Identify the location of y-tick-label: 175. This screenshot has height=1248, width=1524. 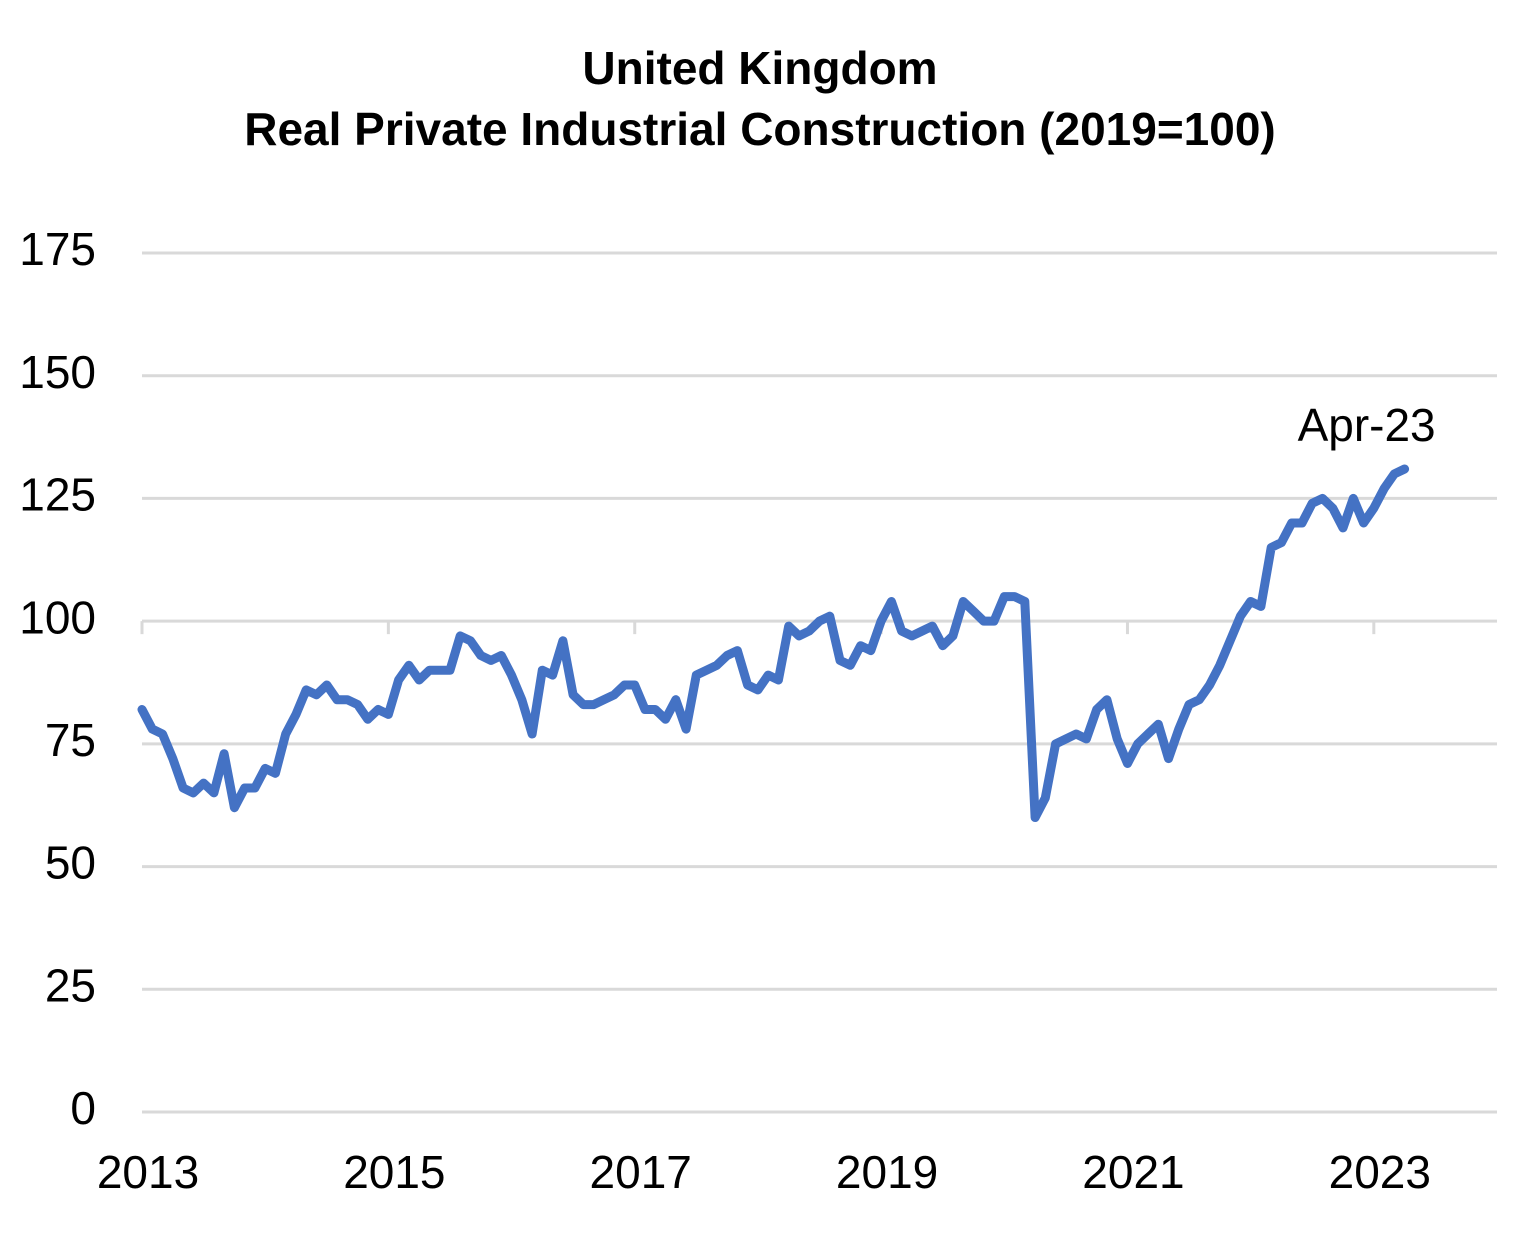
(57, 249).